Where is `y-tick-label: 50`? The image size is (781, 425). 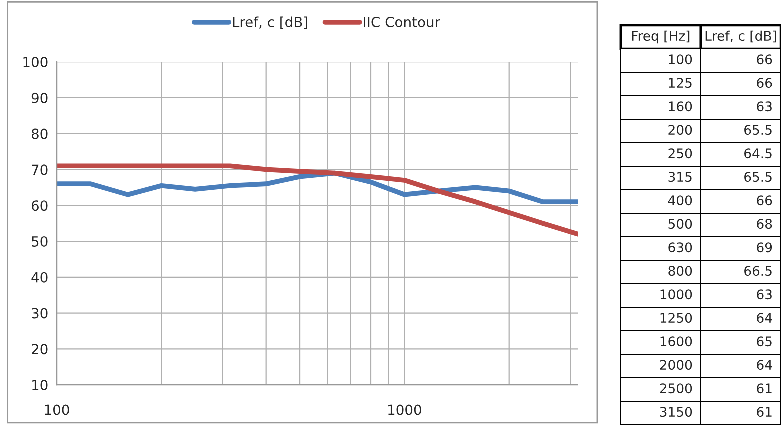
y-tick-label: 50 is located at coordinates (40, 241).